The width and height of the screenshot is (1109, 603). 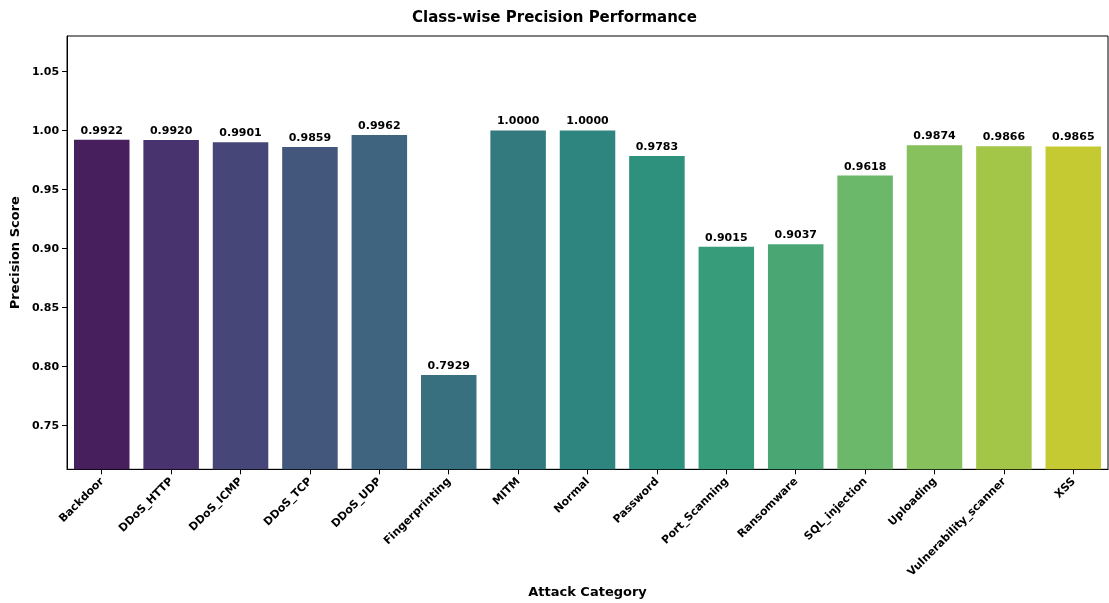 I want to click on y-tick-label: 0.90, so click(x=45, y=249).